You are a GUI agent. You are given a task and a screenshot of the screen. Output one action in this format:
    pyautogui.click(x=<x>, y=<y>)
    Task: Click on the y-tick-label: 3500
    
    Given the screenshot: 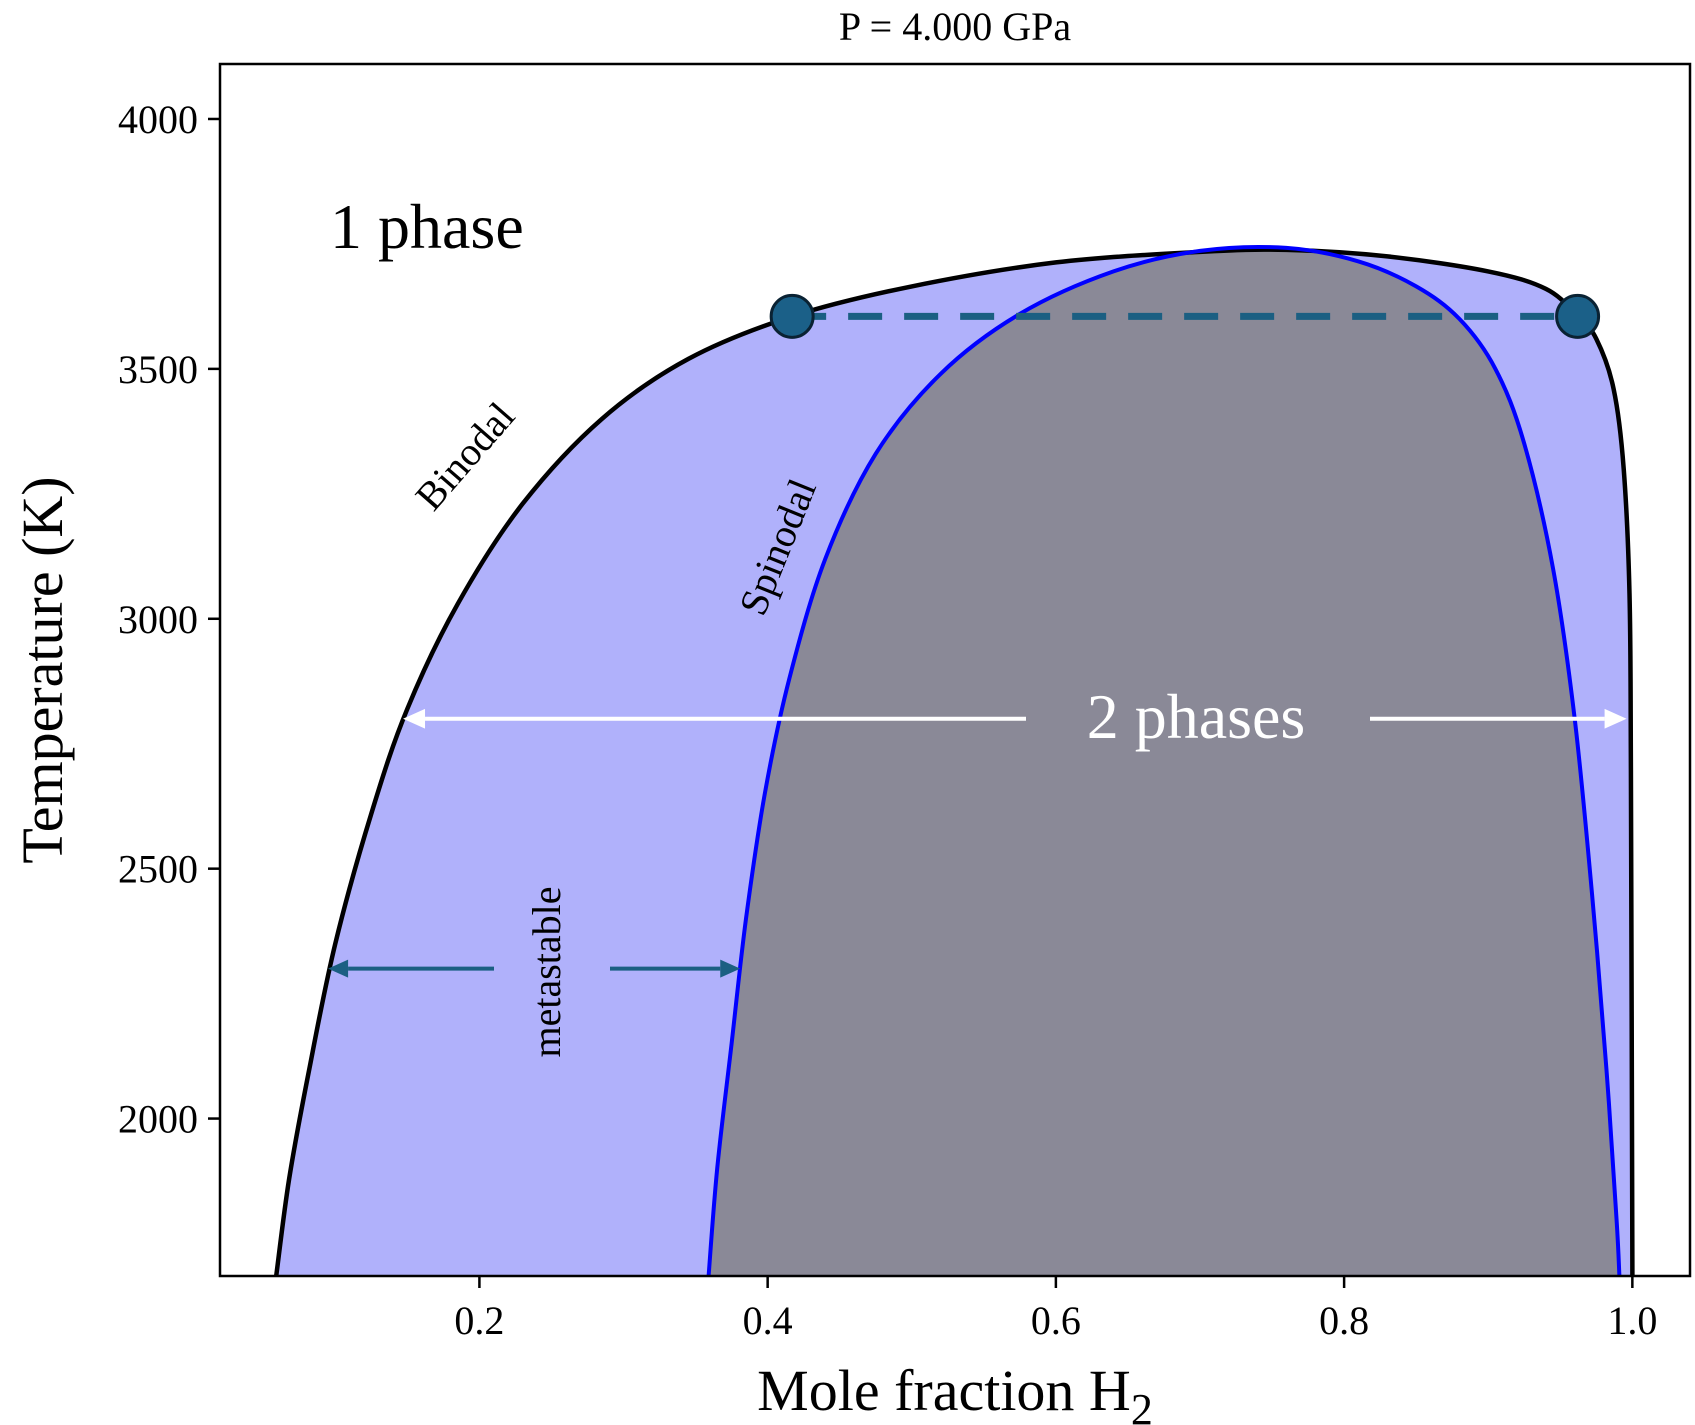 What is the action you would take?
    pyautogui.click(x=158, y=369)
    